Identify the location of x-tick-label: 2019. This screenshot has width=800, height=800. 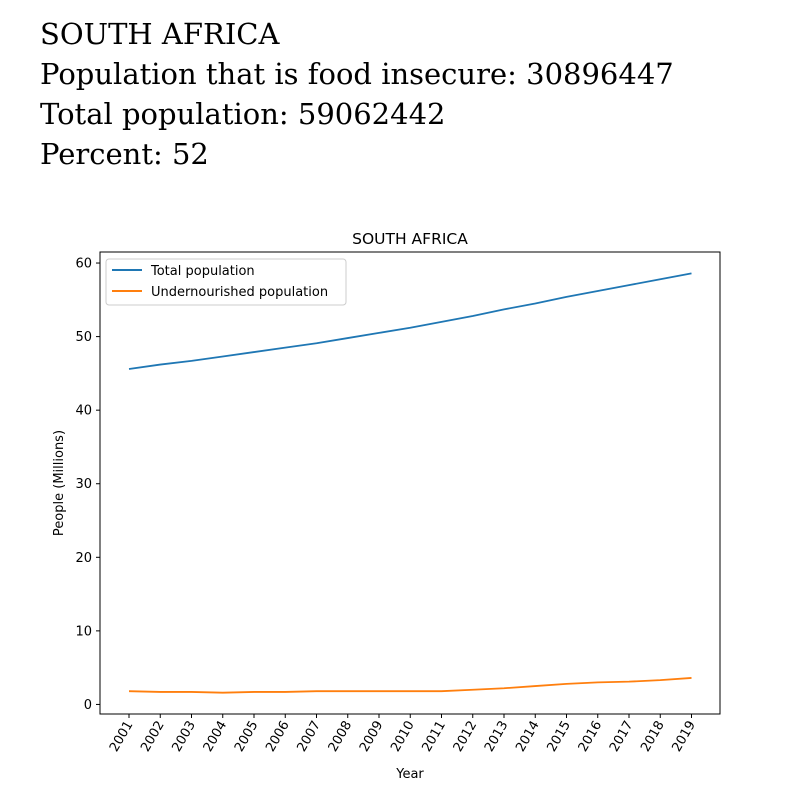
(684, 737).